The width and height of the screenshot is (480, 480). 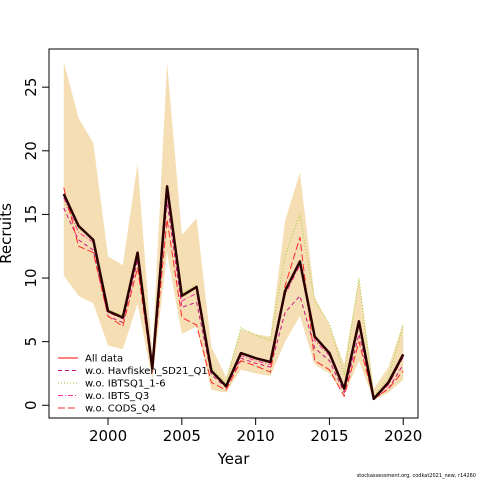 What do you see at coordinates (234, 459) in the screenshot?
I see `x-axis-title: Year` at bounding box center [234, 459].